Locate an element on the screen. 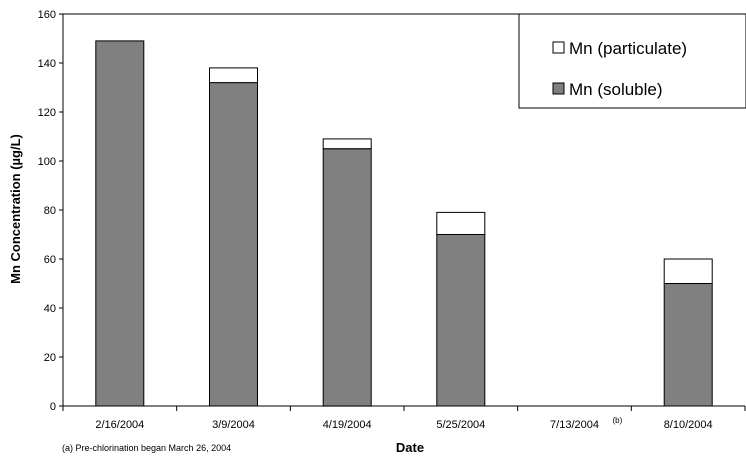 The image size is (746, 458). y-tick-label-0: 0 is located at coordinates (53, 407).